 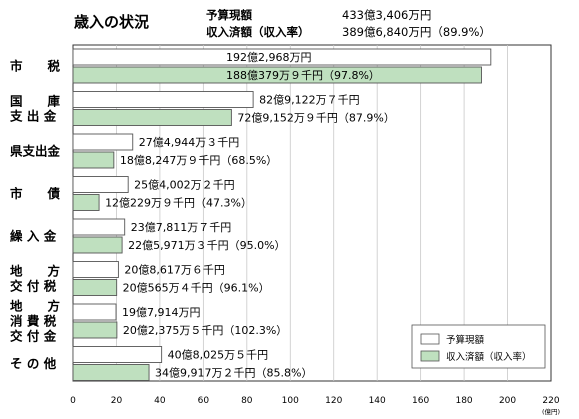 I want to click on category-label: 交 付 税, so click(x=33, y=286).